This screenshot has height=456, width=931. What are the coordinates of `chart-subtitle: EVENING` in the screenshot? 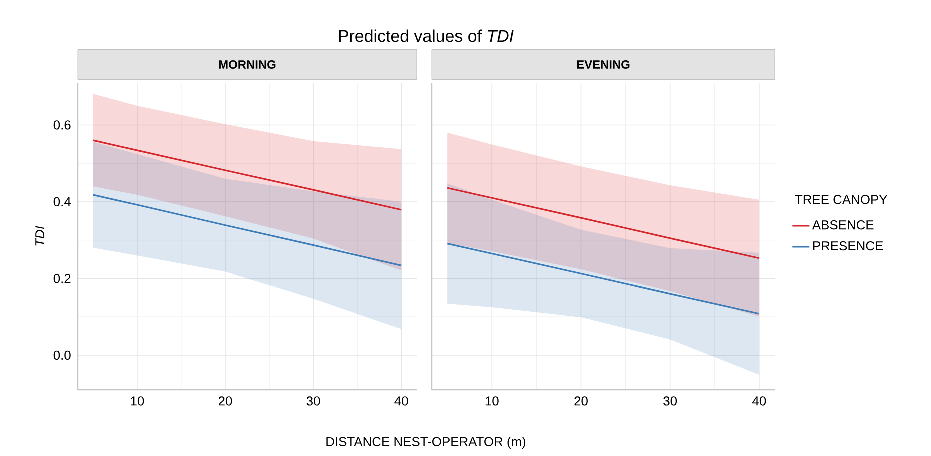 It's located at (603, 64).